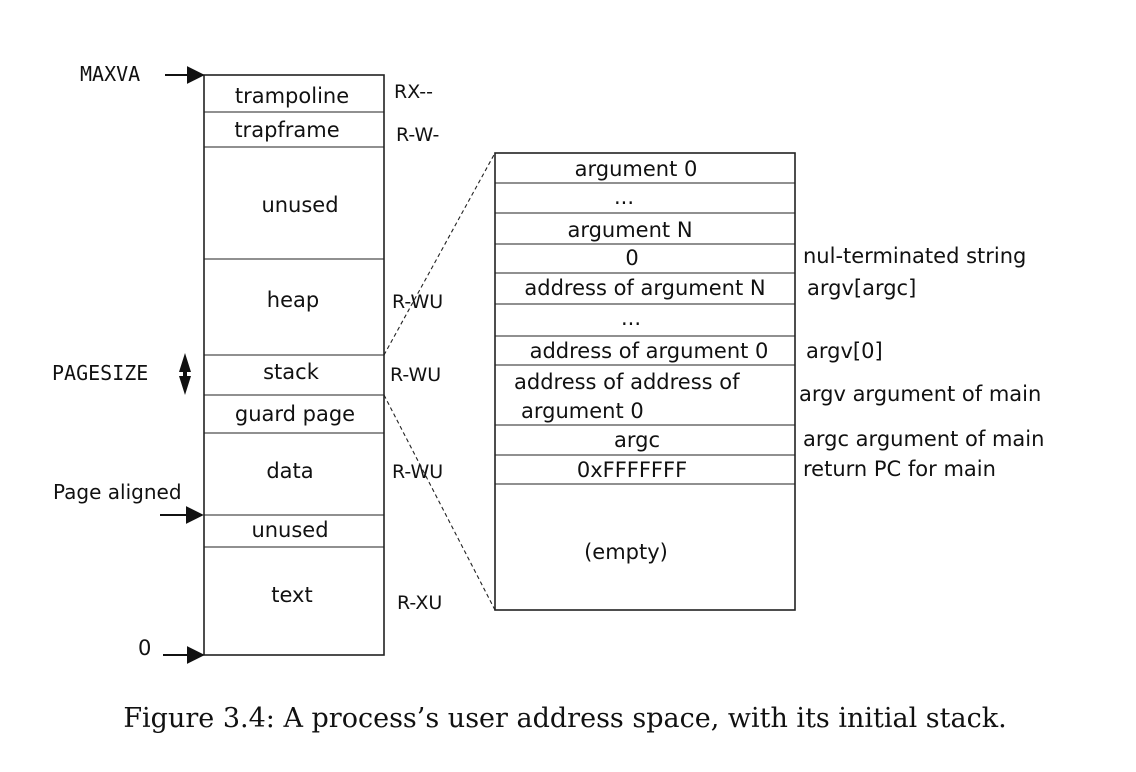 The height and width of the screenshot is (772, 1136). I want to click on stack-row-address-of-argument-n: address of argument N, so click(644, 288).